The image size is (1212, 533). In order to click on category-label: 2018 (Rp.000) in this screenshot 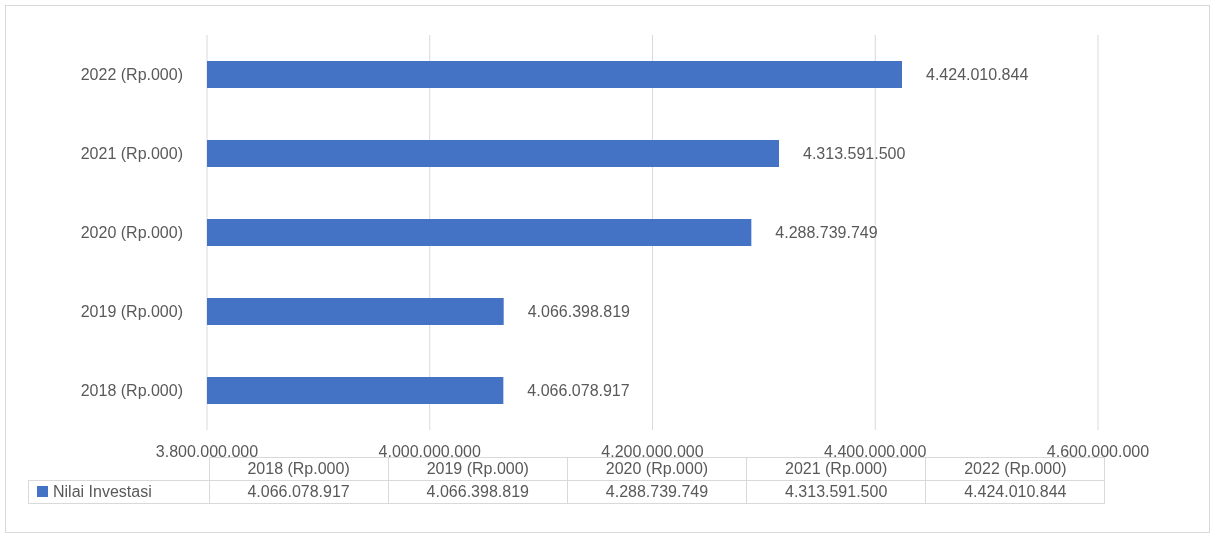, I will do `click(298, 468)`.